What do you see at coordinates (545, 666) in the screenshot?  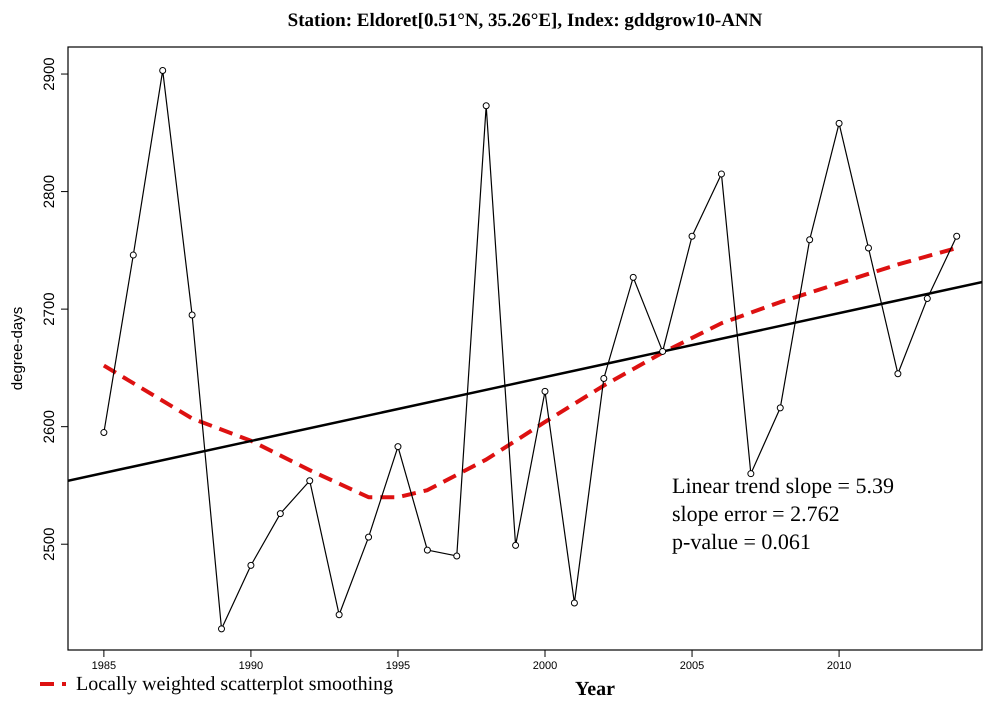 I see `x-tick-label: 2000` at bounding box center [545, 666].